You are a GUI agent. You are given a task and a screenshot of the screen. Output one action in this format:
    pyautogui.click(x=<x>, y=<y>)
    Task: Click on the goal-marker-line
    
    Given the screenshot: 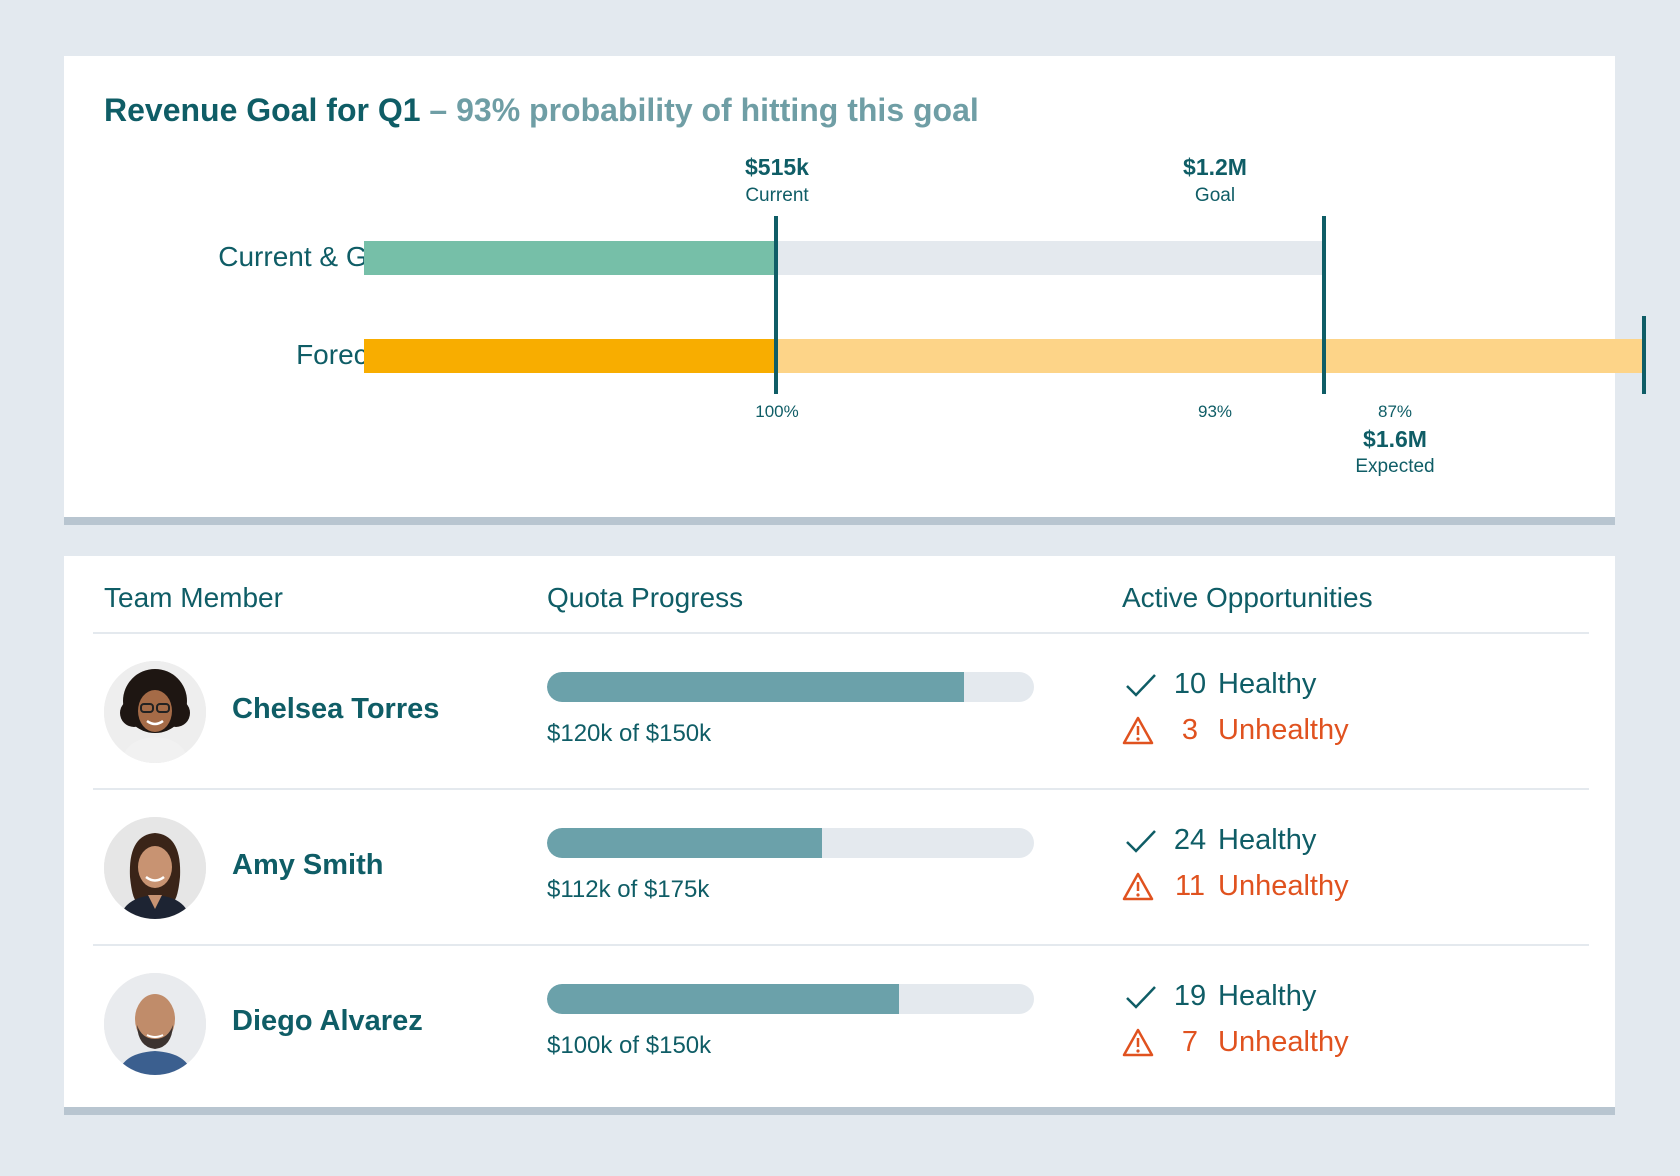 What is the action you would take?
    pyautogui.click(x=1324, y=305)
    